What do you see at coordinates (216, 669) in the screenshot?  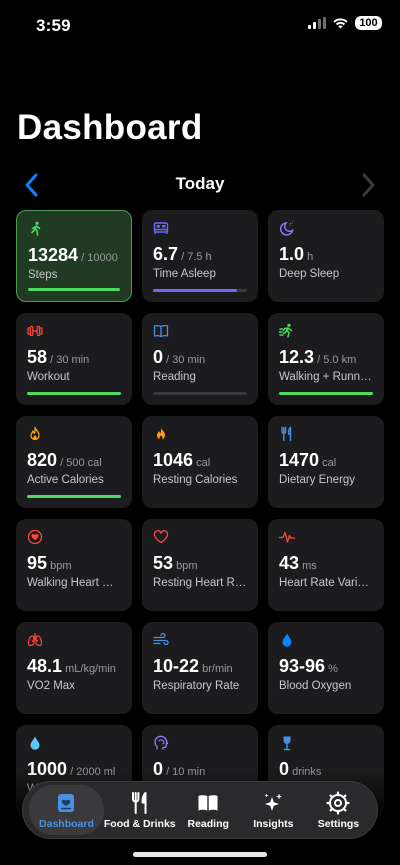 I see `metric-unit: br/min` at bounding box center [216, 669].